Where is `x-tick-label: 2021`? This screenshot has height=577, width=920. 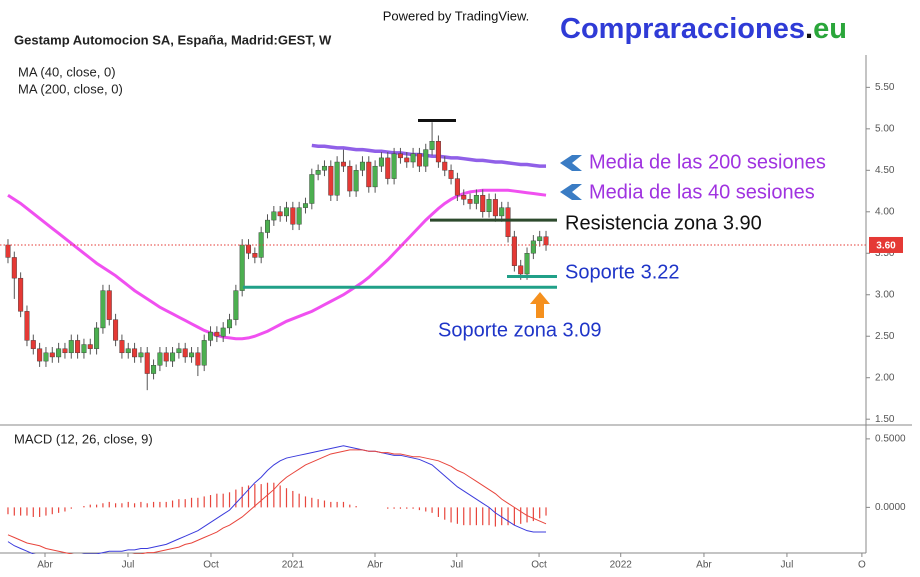
x-tick-label: 2021 is located at coordinates (293, 565).